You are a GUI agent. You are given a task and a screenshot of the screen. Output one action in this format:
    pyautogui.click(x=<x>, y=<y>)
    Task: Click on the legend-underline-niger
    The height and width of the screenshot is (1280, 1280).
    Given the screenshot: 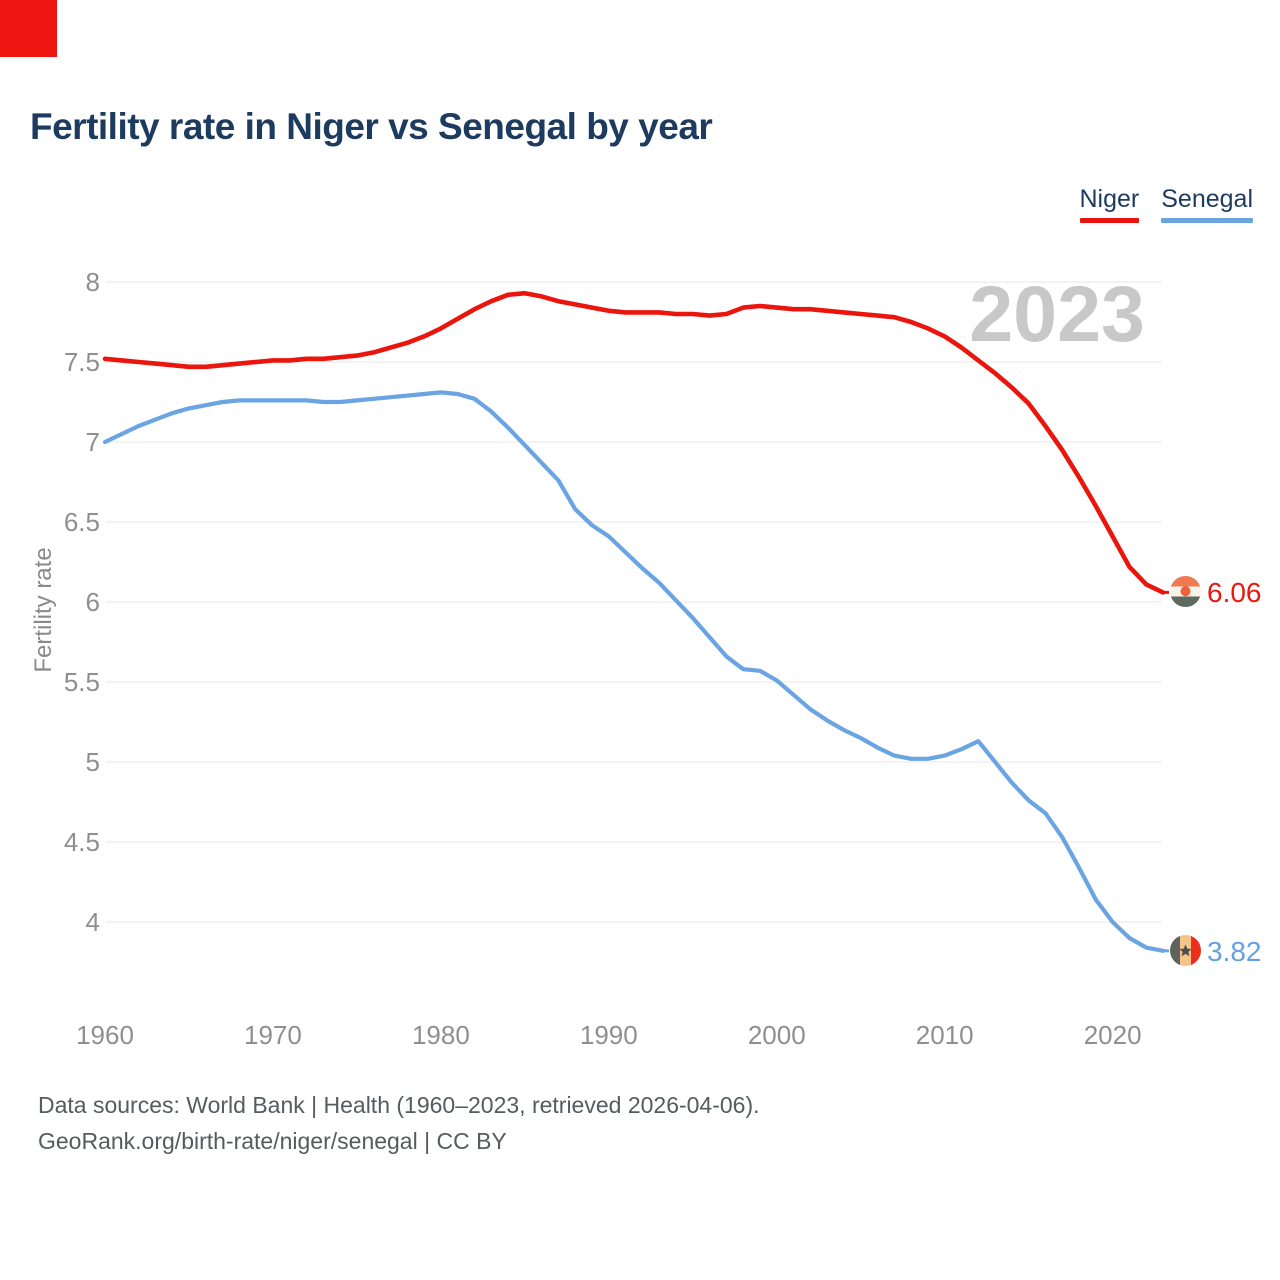 What is the action you would take?
    pyautogui.click(x=1109, y=220)
    